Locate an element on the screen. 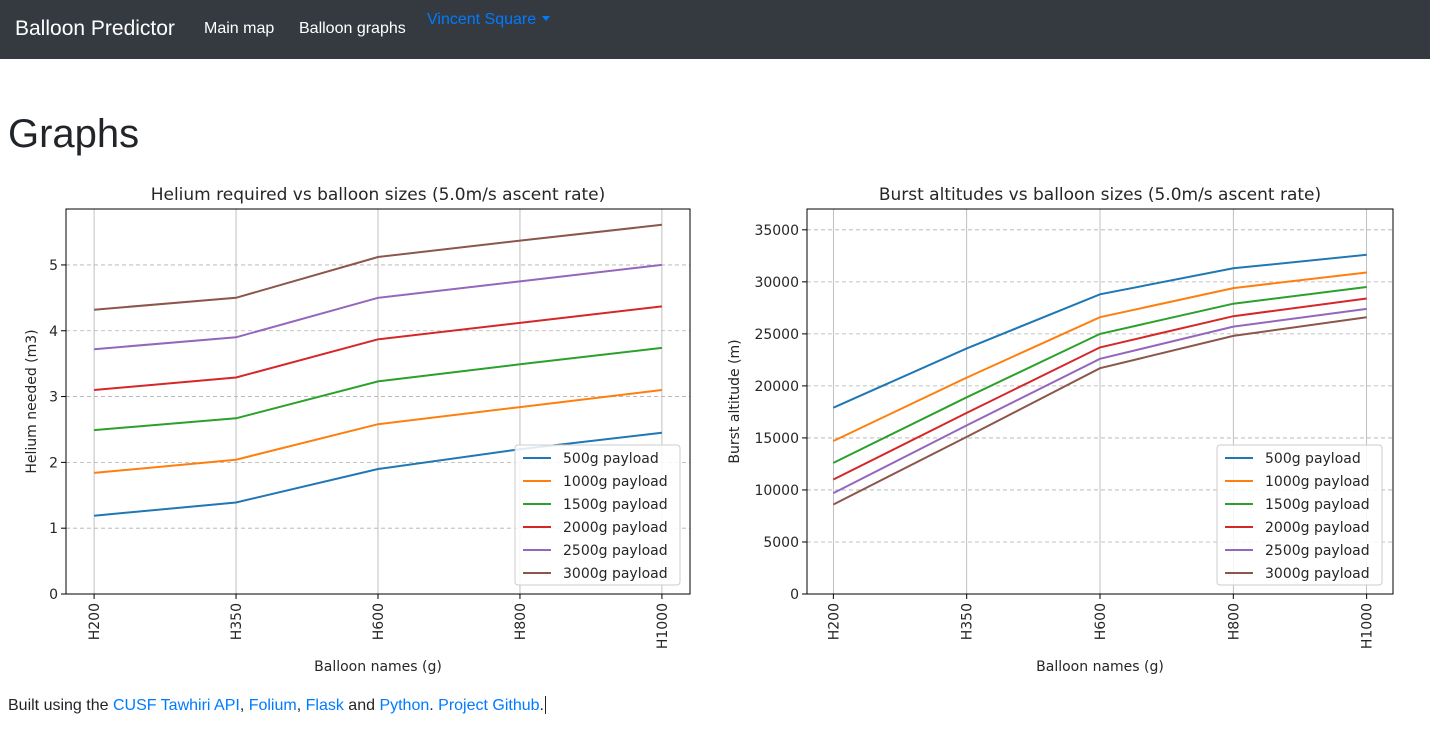 The height and width of the screenshot is (753, 1430). text-cursor is located at coordinates (545, 705).